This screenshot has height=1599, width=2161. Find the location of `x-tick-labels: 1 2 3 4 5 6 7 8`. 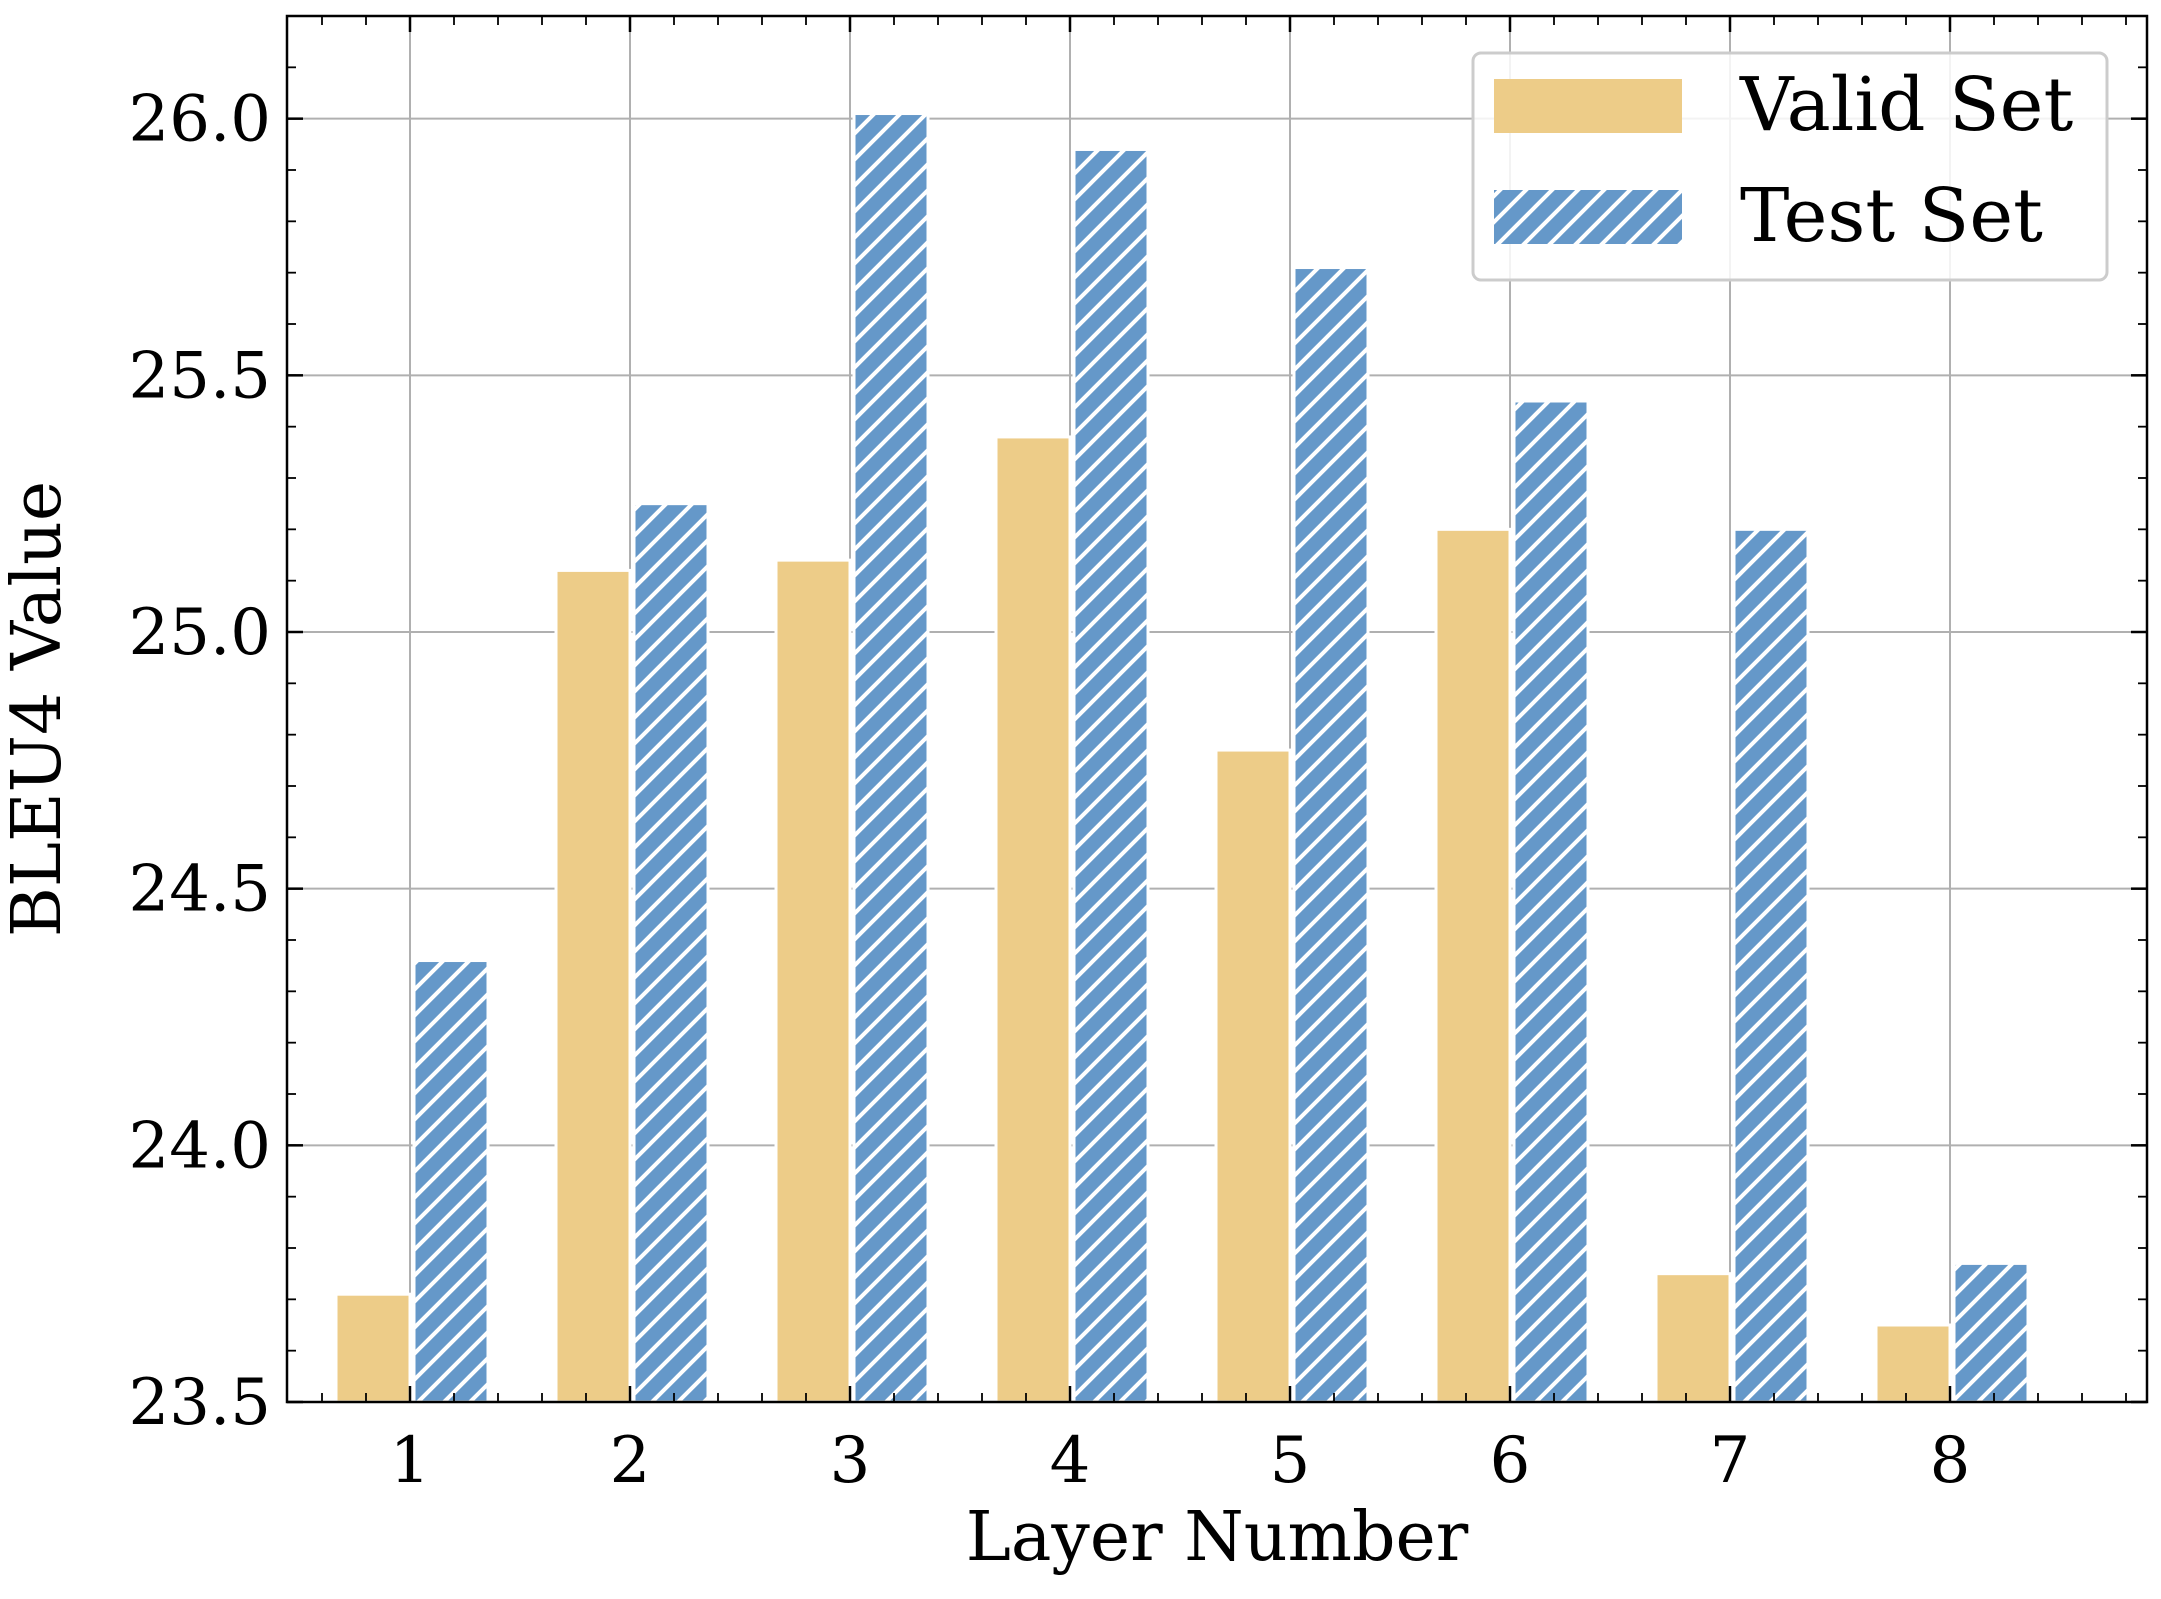

x-tick-labels: 1 2 3 4 5 6 7 8 is located at coordinates (1180, 1461).